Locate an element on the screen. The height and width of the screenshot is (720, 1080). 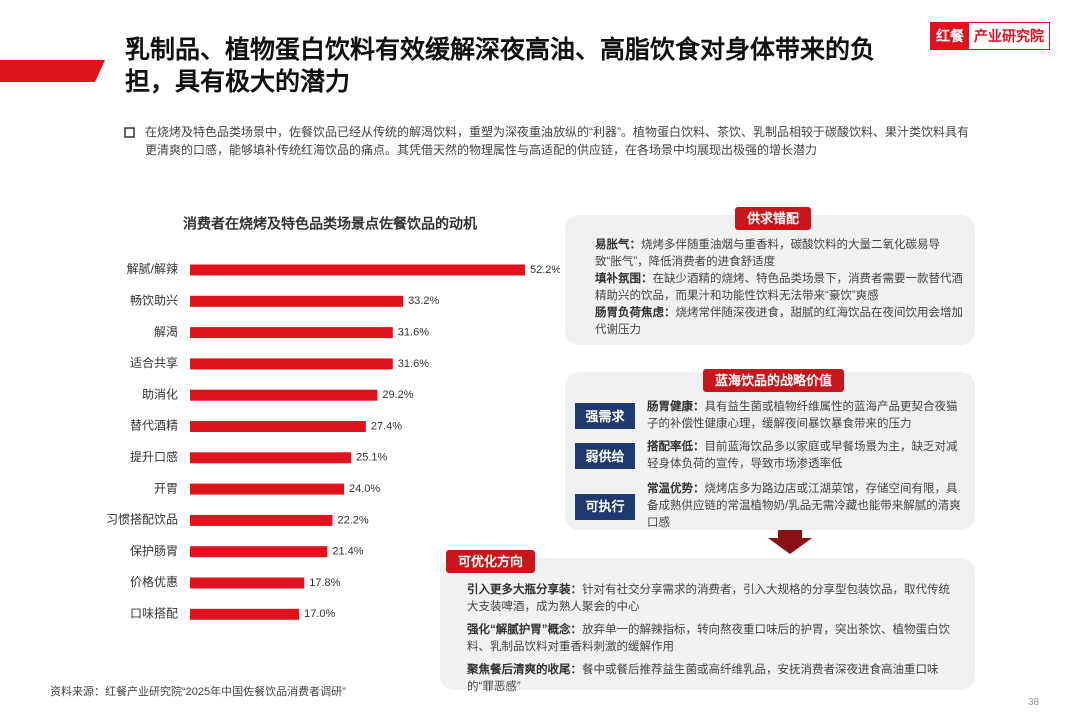
category-label: 畅饮助兴 is located at coordinates (154, 300).